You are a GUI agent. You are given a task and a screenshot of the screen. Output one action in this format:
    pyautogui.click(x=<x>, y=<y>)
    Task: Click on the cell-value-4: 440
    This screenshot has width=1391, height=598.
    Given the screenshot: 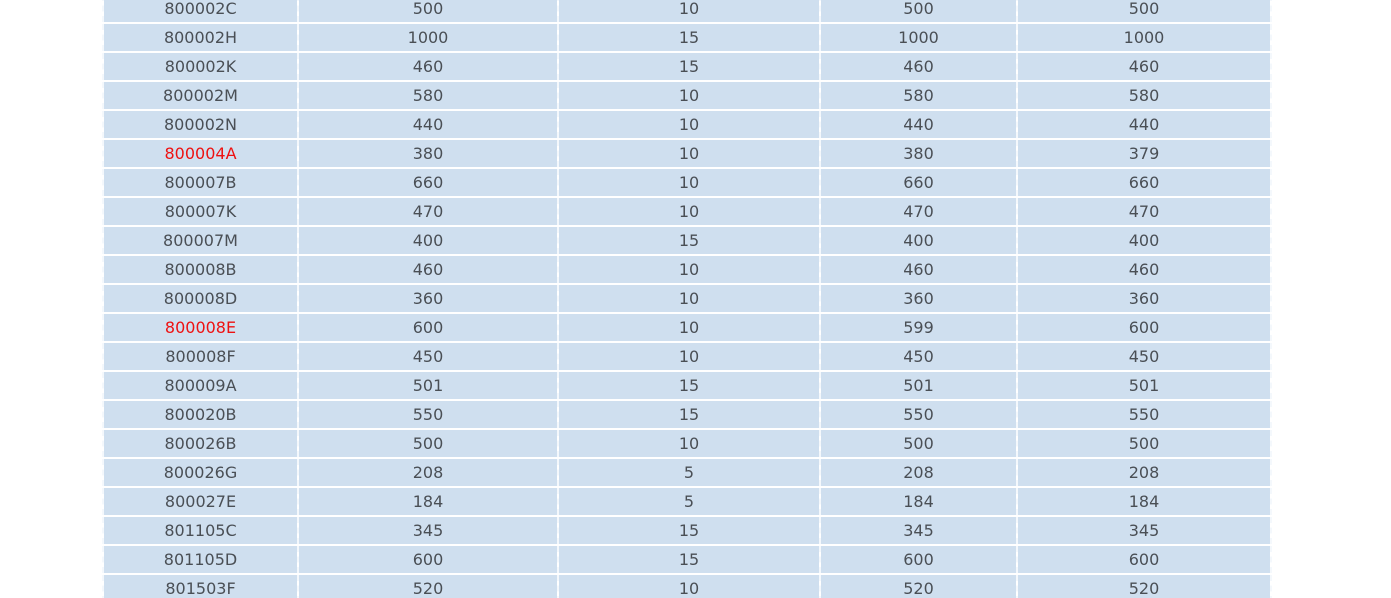 What is the action you would take?
    pyautogui.click(x=1144, y=124)
    